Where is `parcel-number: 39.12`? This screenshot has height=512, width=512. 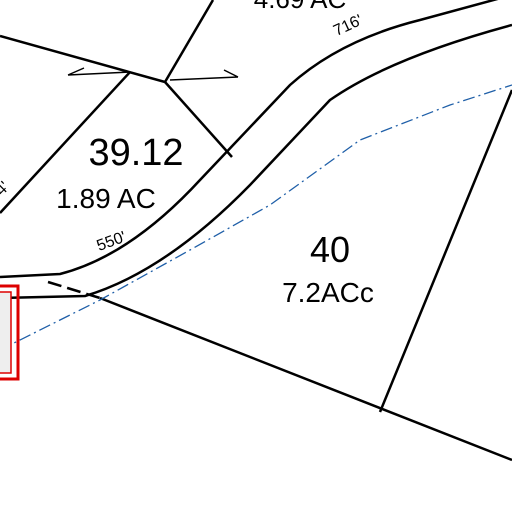 parcel-number: 39.12 is located at coordinates (135, 153).